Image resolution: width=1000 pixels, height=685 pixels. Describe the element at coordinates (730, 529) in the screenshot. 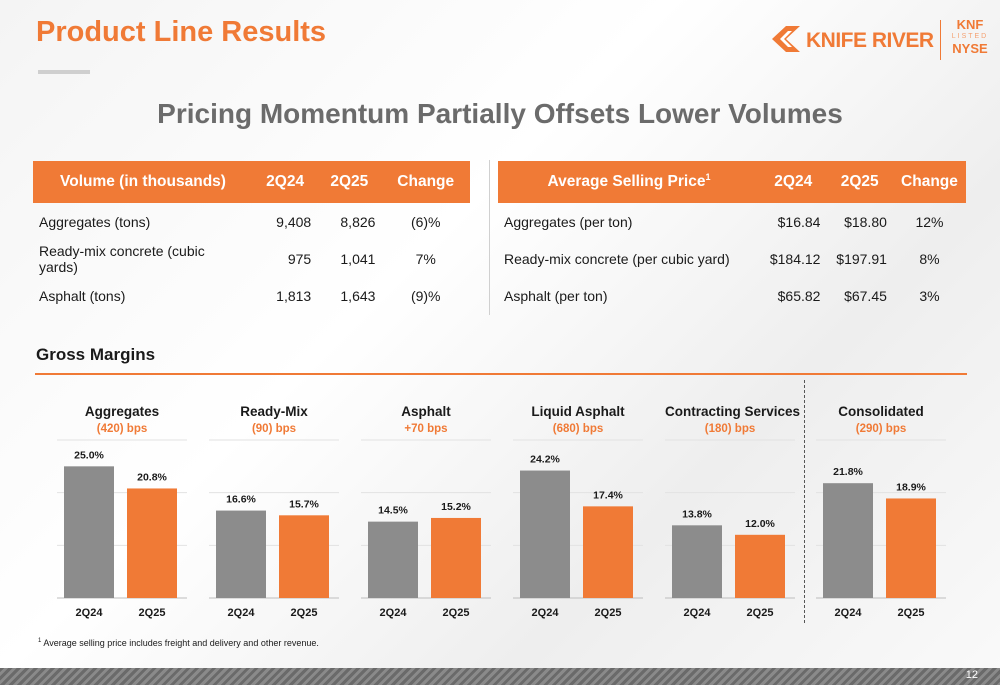

I see `bar-chart-svg: 13.8% 2Q24 12.0% 2Q25` at that location.